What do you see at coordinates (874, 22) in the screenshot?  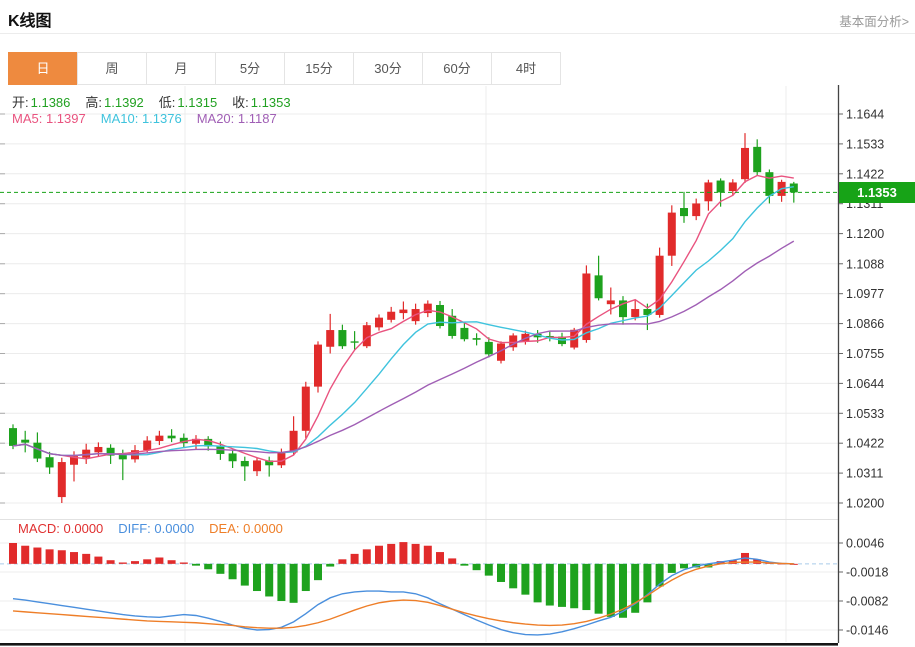 I see `fundamental-analysis-link: 基本面分析>` at bounding box center [874, 22].